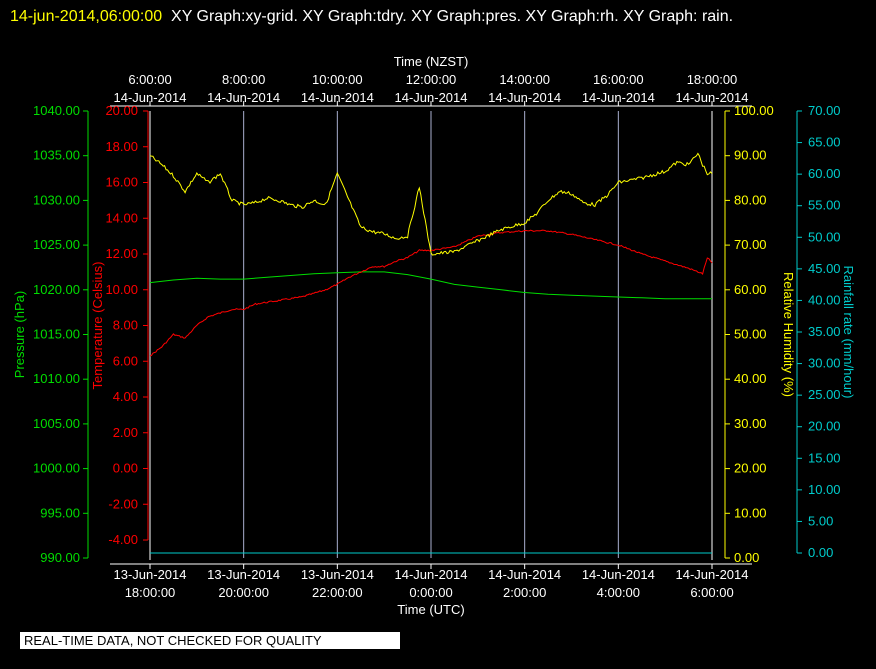 The width and height of the screenshot is (876, 669). I want to click on temperature-tick-label: 12.00, so click(121, 253).